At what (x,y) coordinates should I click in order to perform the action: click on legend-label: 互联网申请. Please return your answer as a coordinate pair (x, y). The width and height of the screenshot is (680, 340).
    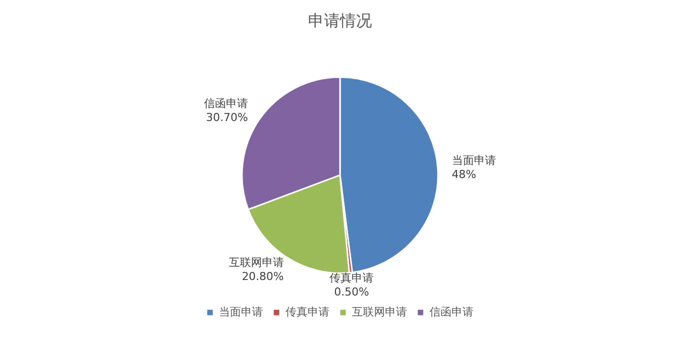
    Looking at the image, I should click on (379, 311).